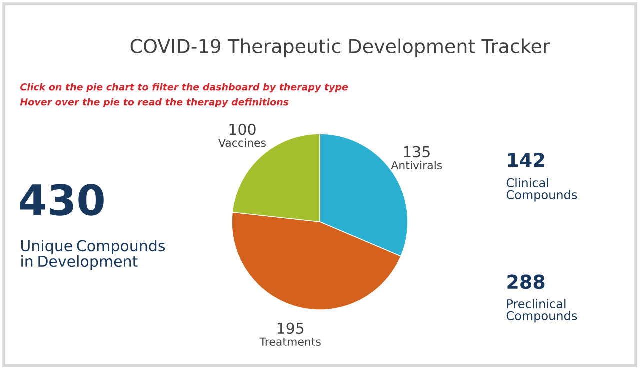 This screenshot has width=640, height=370. What do you see at coordinates (290, 342) in the screenshot?
I see `slice-label: Treatments` at bounding box center [290, 342].